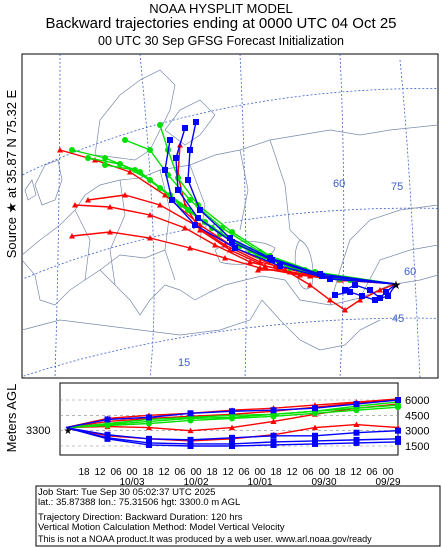 The height and width of the screenshot is (548, 442). I want to click on grid-label-15: 15, so click(184, 363).